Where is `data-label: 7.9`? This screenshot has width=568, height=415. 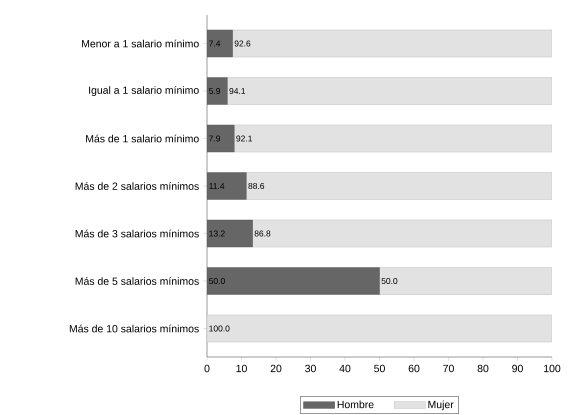
data-label: 7.9 is located at coordinates (214, 139).